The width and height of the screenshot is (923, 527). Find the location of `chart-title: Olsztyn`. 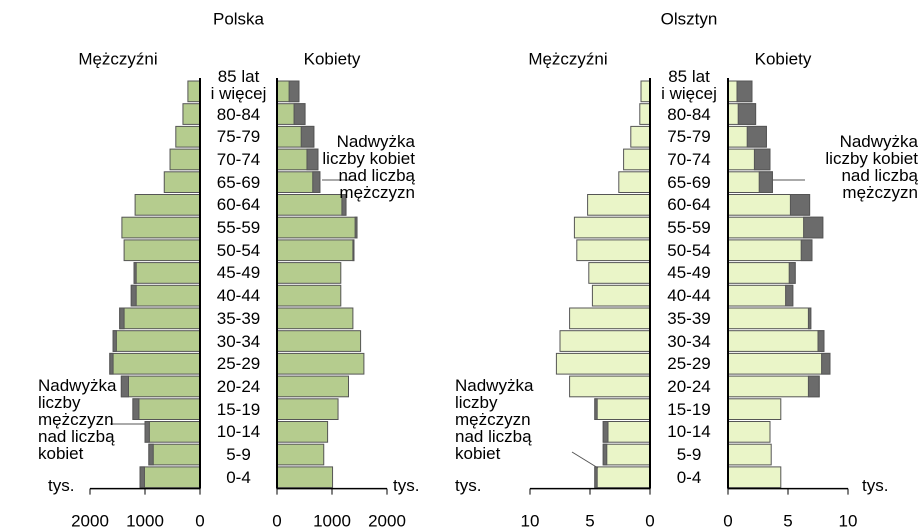

chart-title: Olsztyn is located at coordinates (689, 18).